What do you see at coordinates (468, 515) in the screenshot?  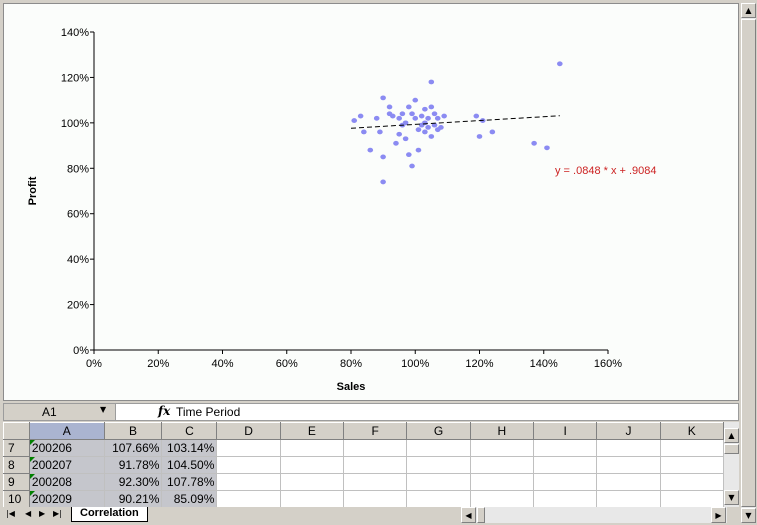 I see `scroll-left-icon: ◀` at bounding box center [468, 515].